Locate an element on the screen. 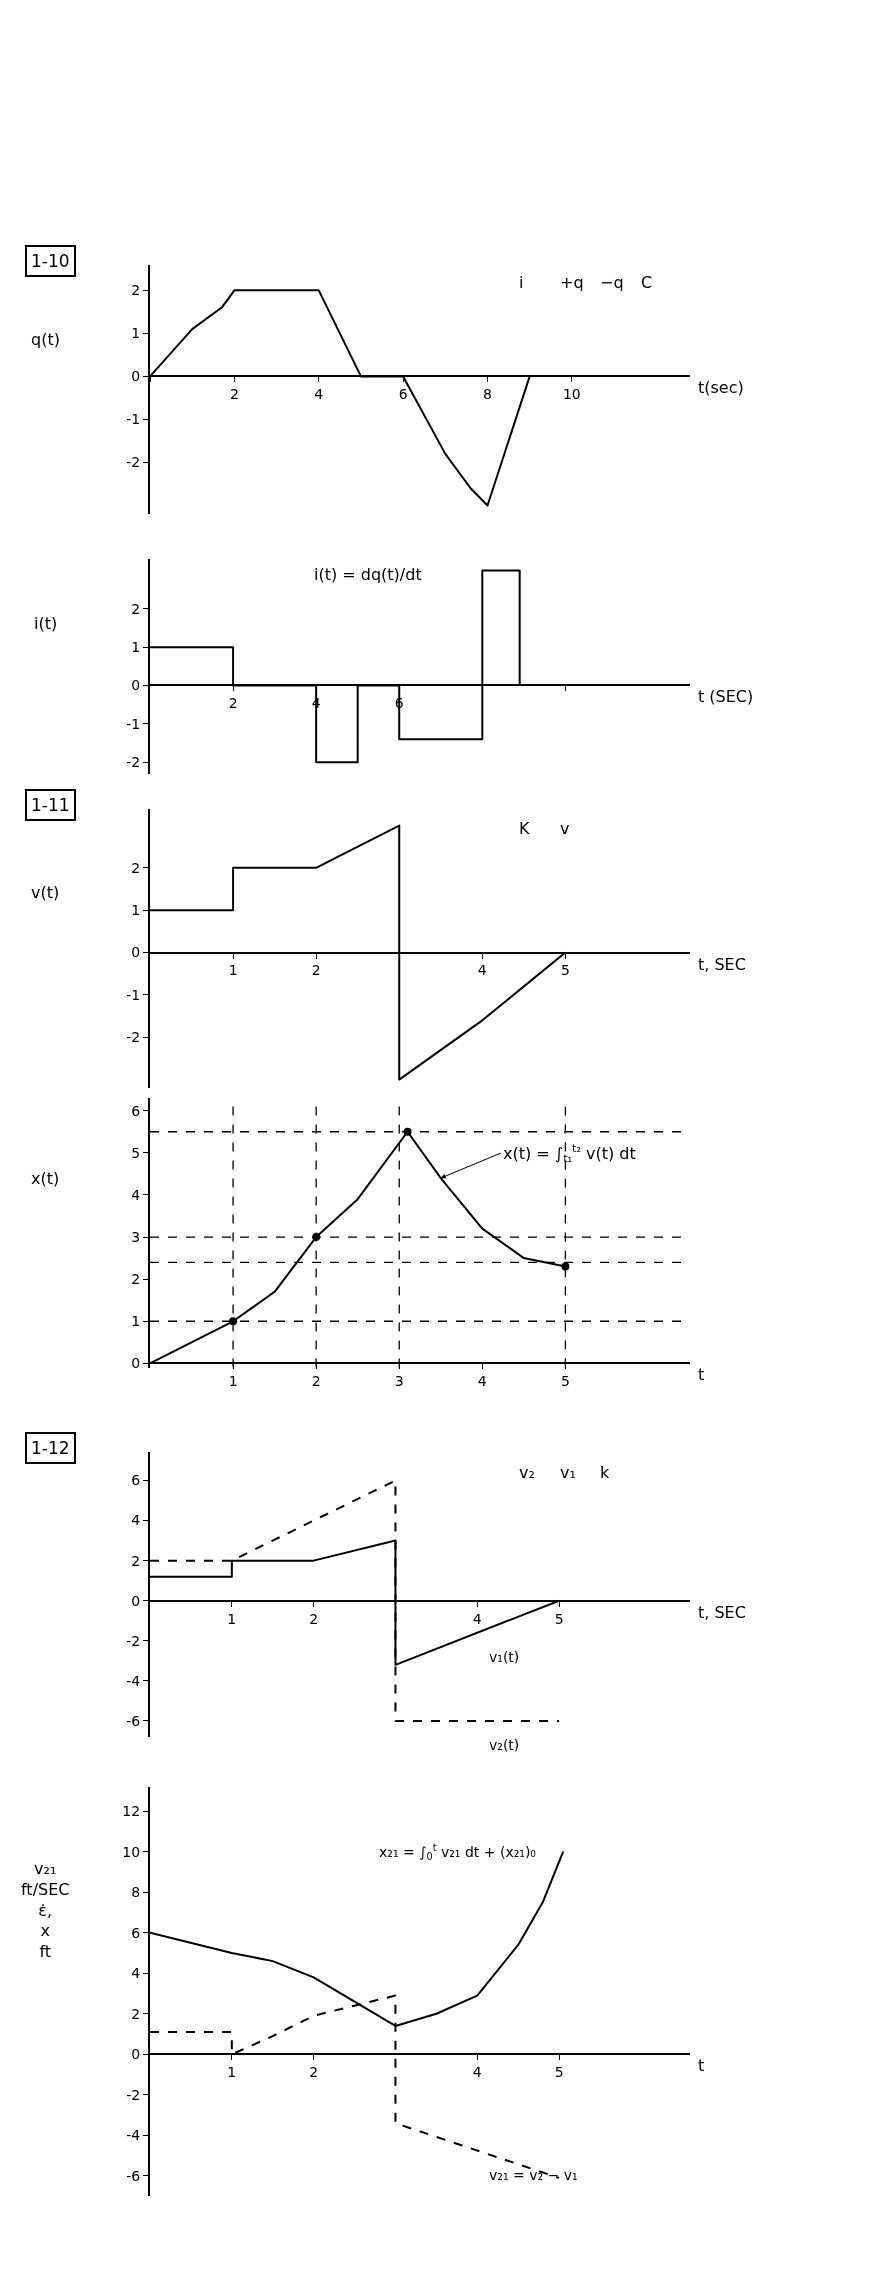  x-axis-title: t (SEC) is located at coordinates (726, 696).